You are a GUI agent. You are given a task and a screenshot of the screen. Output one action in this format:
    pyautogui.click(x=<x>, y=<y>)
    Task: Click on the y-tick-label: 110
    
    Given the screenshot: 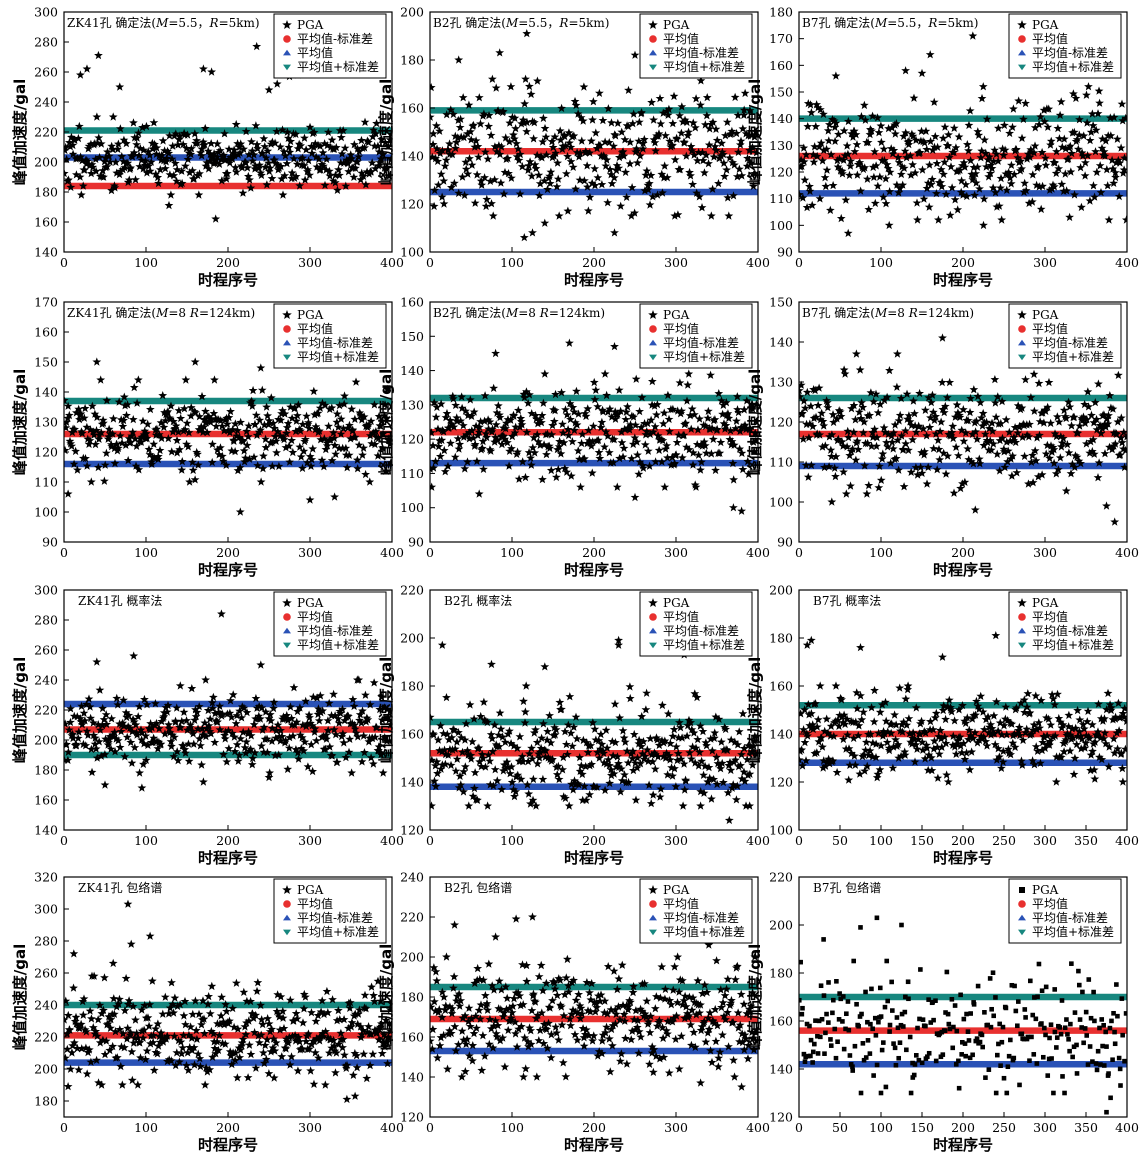 What is the action you would take?
    pyautogui.click(x=412, y=473)
    